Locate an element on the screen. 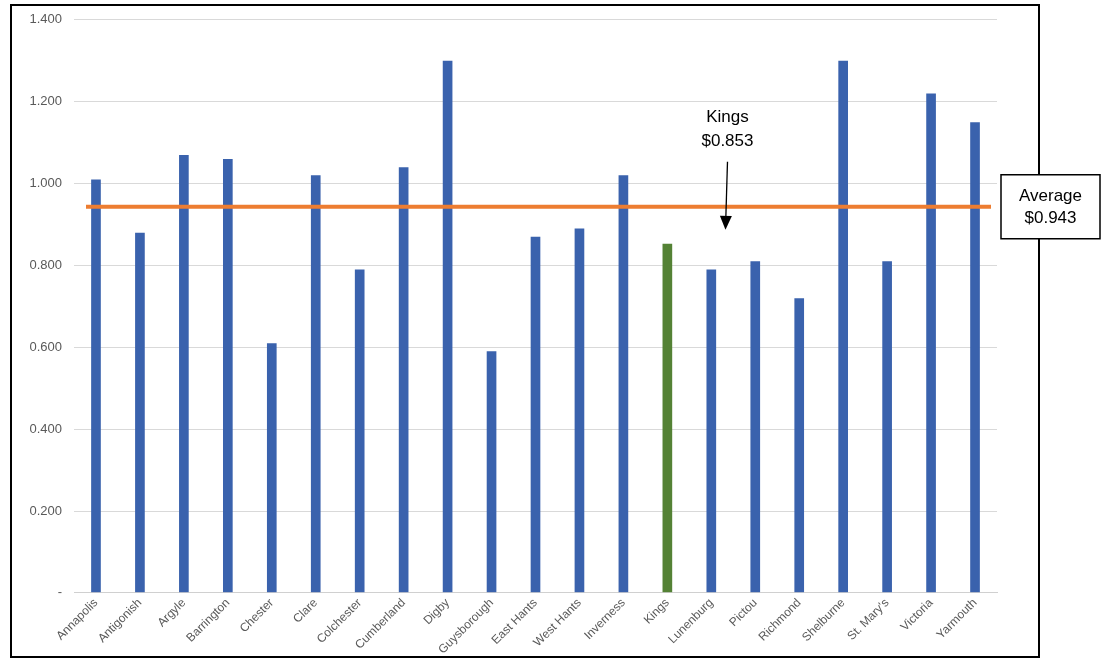  y-tick-label: - is located at coordinates (59, 592).